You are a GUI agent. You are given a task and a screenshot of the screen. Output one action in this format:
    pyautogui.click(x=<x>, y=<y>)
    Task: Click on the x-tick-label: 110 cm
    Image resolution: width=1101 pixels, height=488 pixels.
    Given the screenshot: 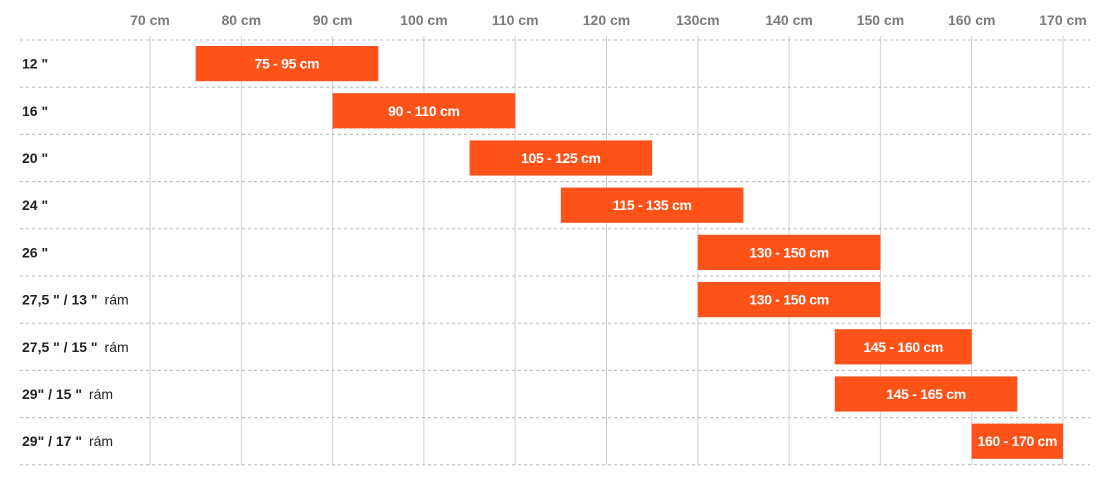 What is the action you would take?
    pyautogui.click(x=515, y=20)
    